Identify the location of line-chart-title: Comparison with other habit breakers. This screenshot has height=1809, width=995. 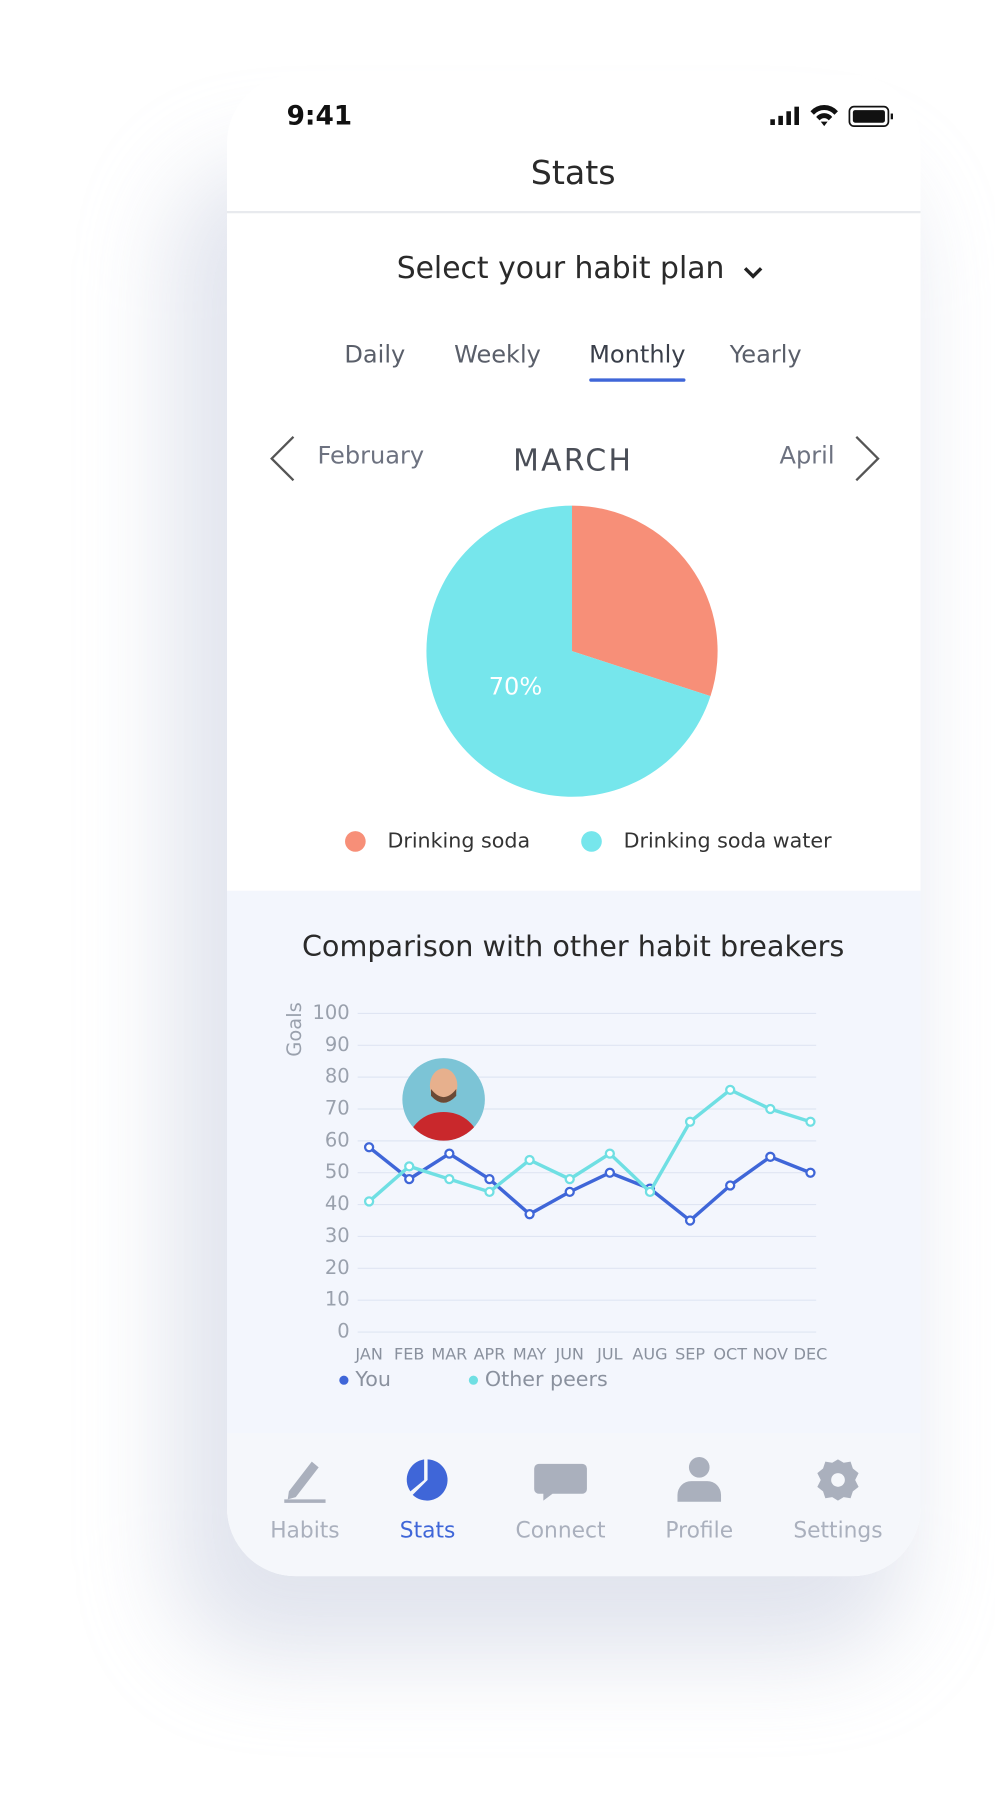
(573, 946).